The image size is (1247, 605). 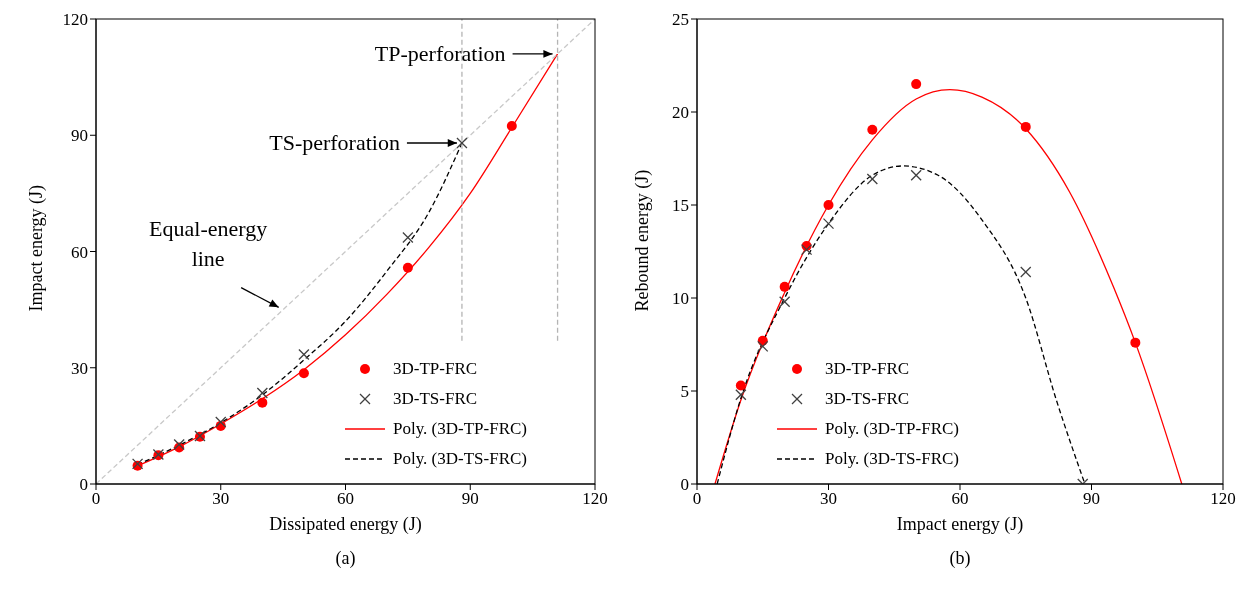 What do you see at coordinates (345, 558) in the screenshot?
I see `text: (a)` at bounding box center [345, 558].